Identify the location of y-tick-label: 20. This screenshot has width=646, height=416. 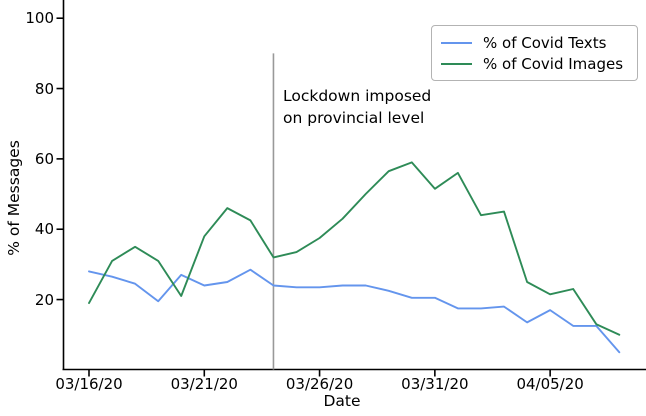
(44, 299).